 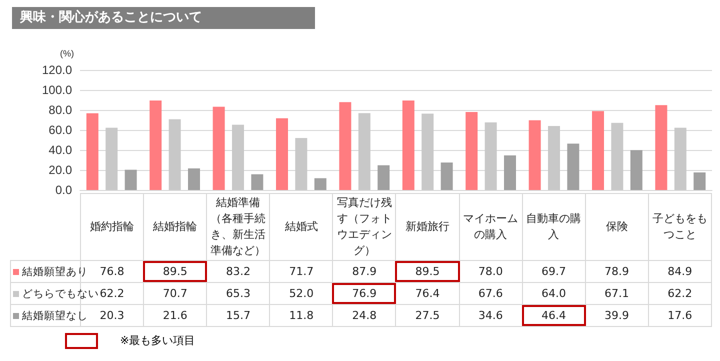 What do you see at coordinates (364, 271) in the screenshot?
I see `data-label: 87.9` at bounding box center [364, 271].